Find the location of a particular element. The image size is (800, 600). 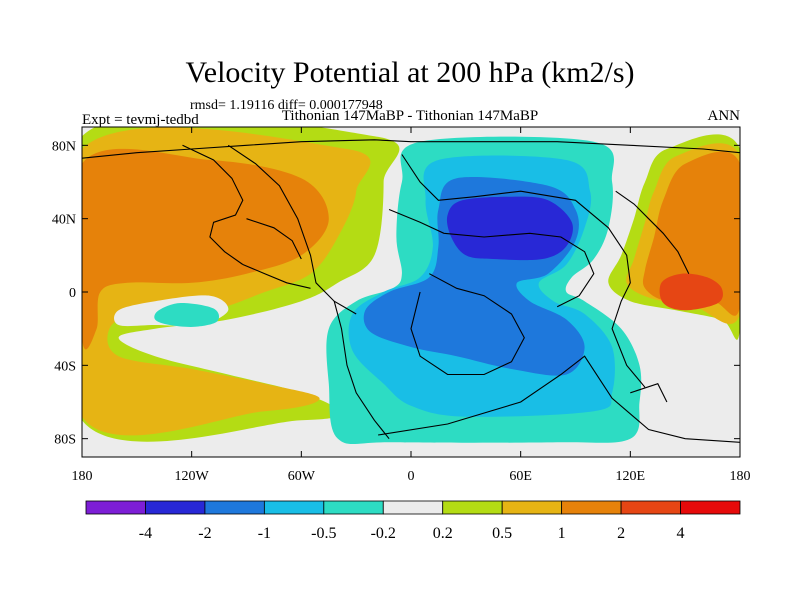

y-tick-label: 80S is located at coordinates (65, 440).